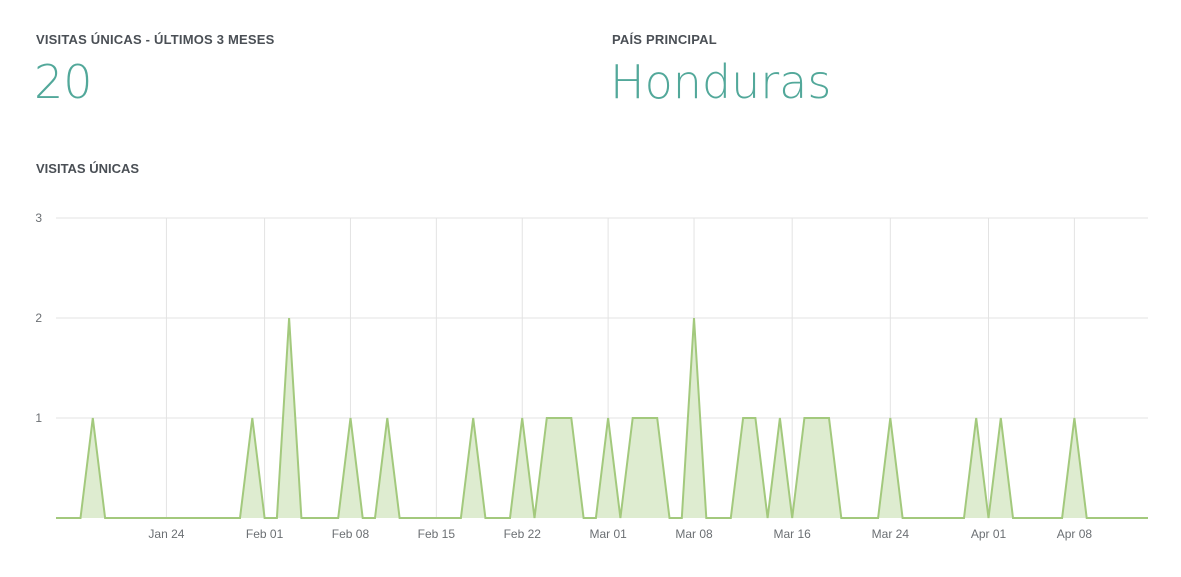 The height and width of the screenshot is (577, 1181). What do you see at coordinates (891, 534) in the screenshot?
I see `x-tick-label: Mar 24` at bounding box center [891, 534].